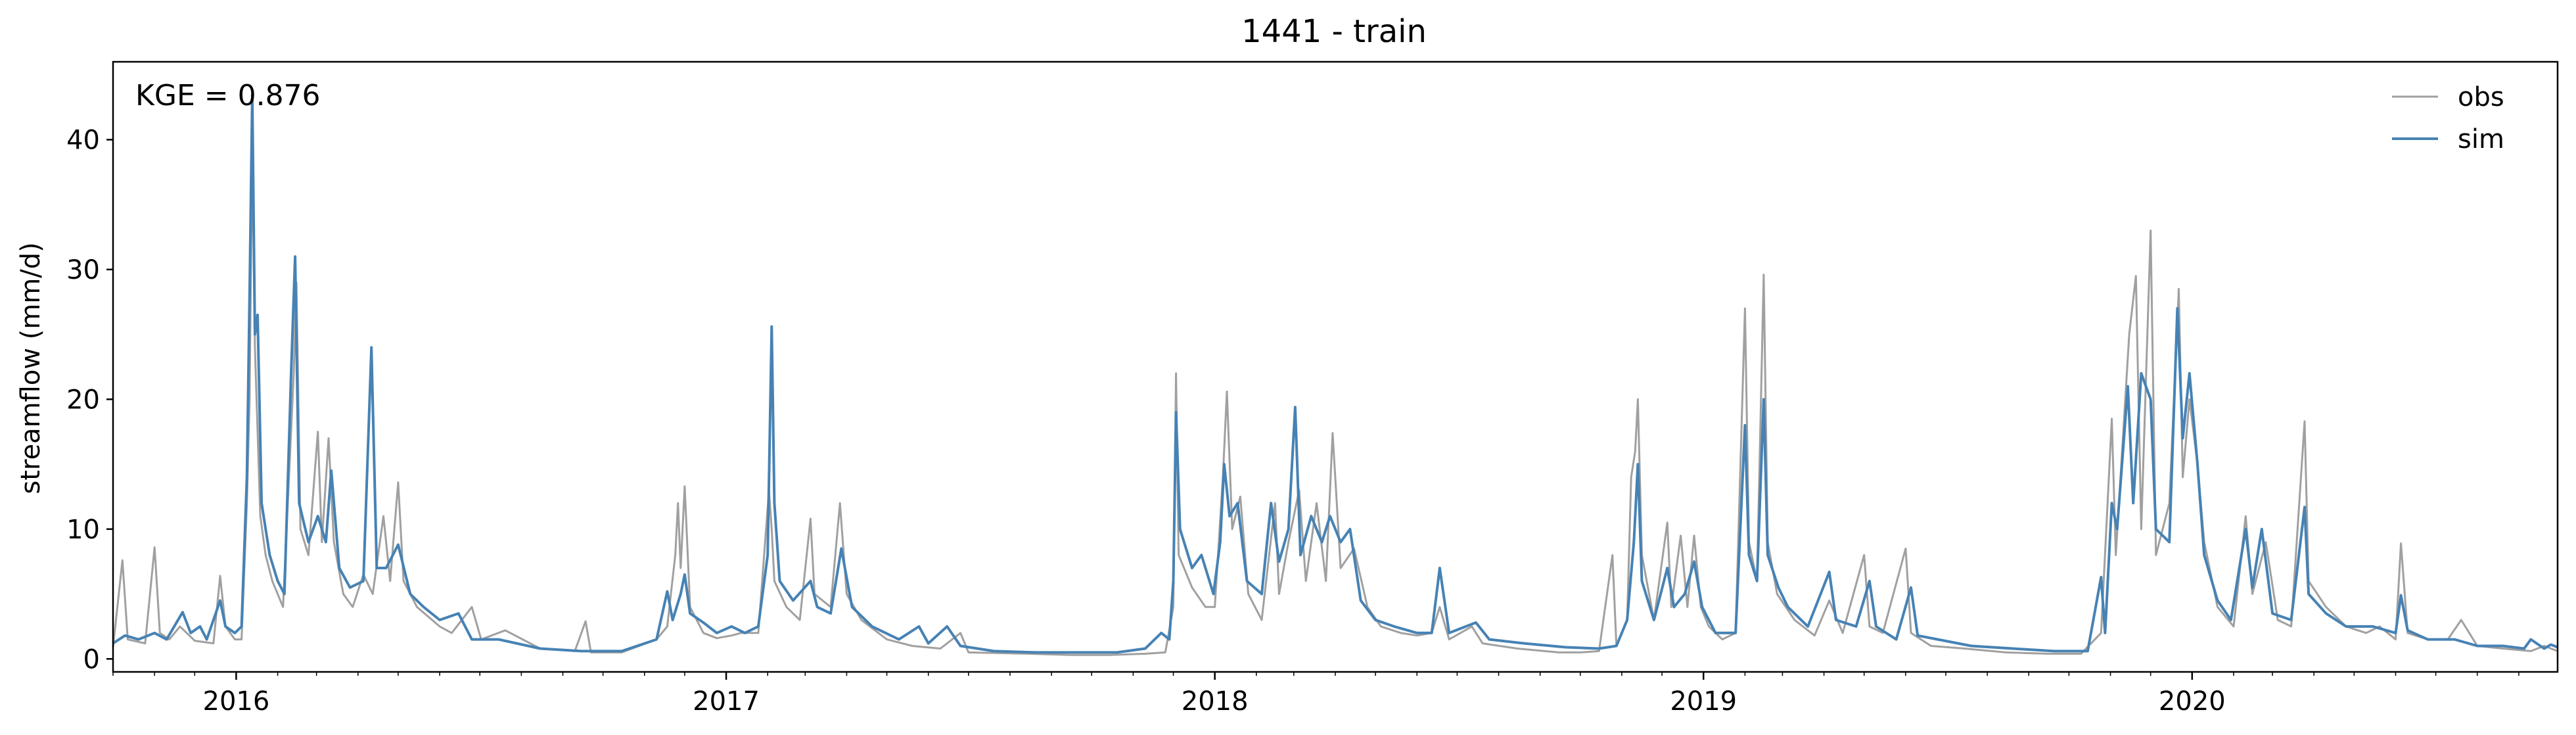 The height and width of the screenshot is (735, 2576). Describe the element at coordinates (83, 530) in the screenshot. I see `y-tick-label: 10` at that location.